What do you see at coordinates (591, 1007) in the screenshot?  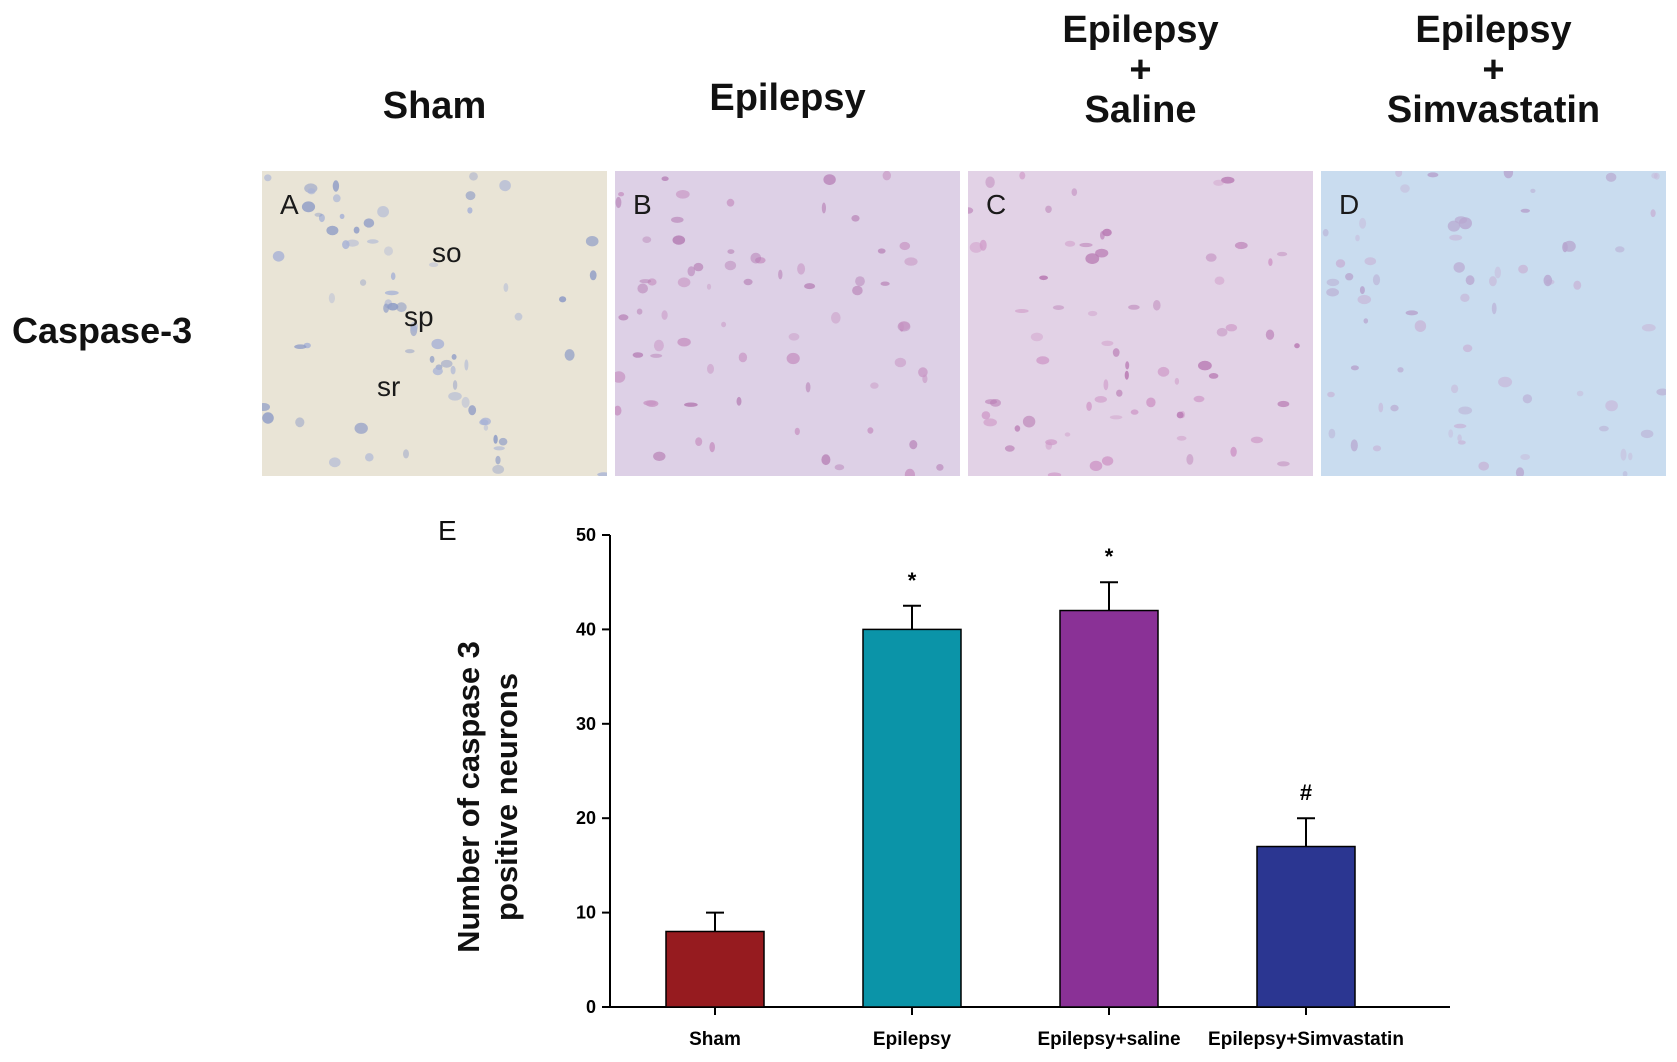 I see `y-tick-label: 0` at bounding box center [591, 1007].